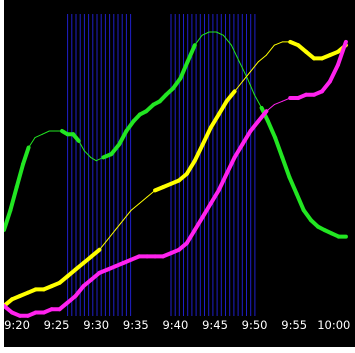 This screenshot has height=353, width=355. Describe the element at coordinates (175, 325) in the screenshot. I see `x-tick-label: 9:40` at that location.